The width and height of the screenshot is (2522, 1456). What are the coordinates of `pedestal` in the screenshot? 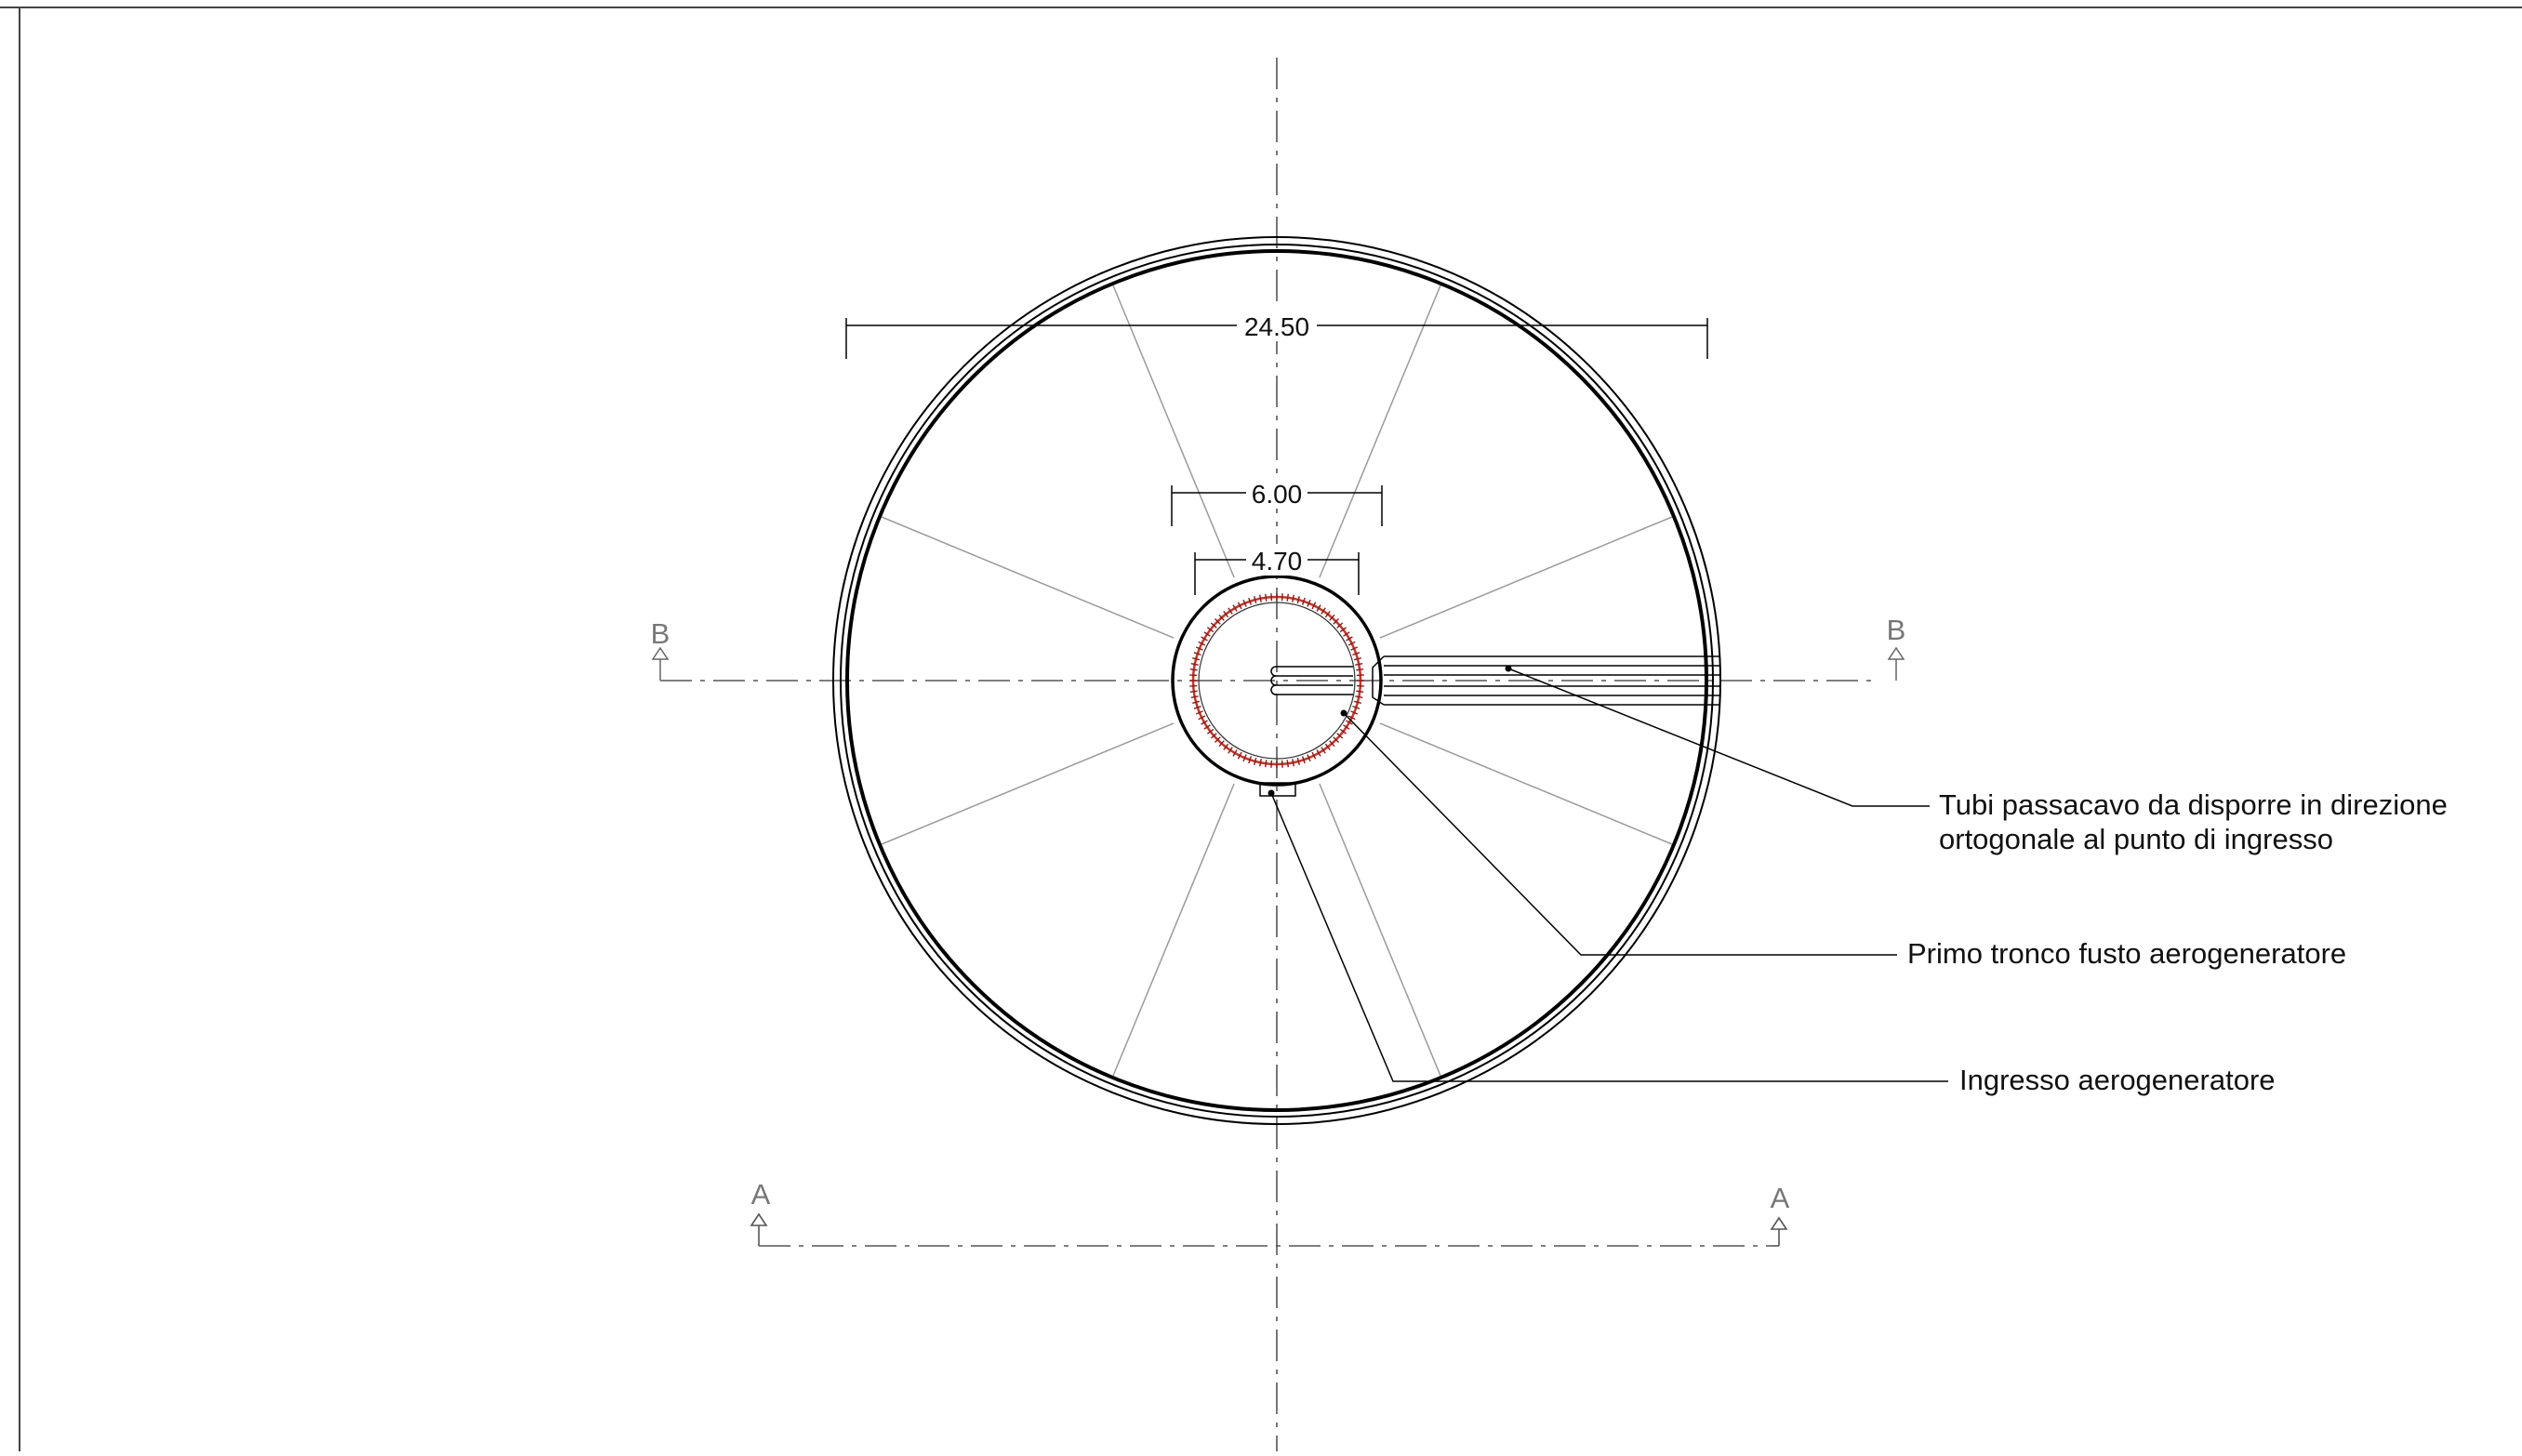 It's located at (1277, 686).